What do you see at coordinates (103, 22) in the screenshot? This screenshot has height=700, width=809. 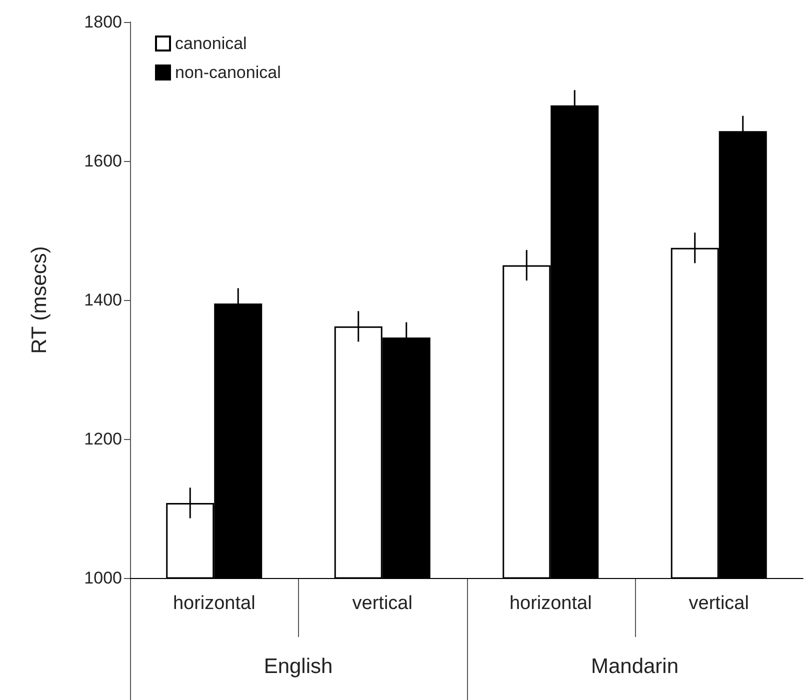 I see `y-tick-label: 1800` at bounding box center [103, 22].